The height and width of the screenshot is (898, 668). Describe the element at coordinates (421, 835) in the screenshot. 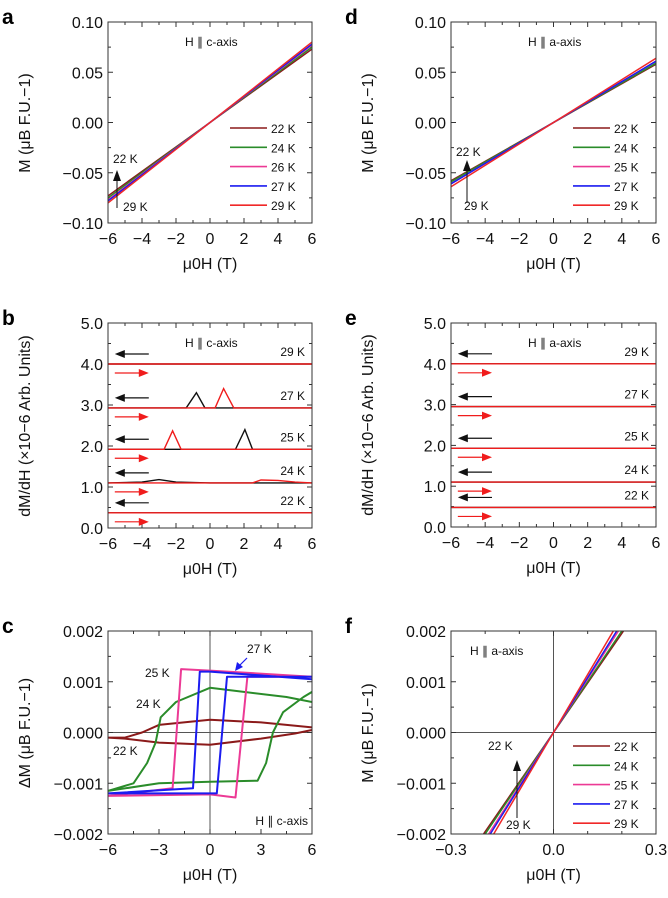

I see `y-tick-label: −0.002` at that location.